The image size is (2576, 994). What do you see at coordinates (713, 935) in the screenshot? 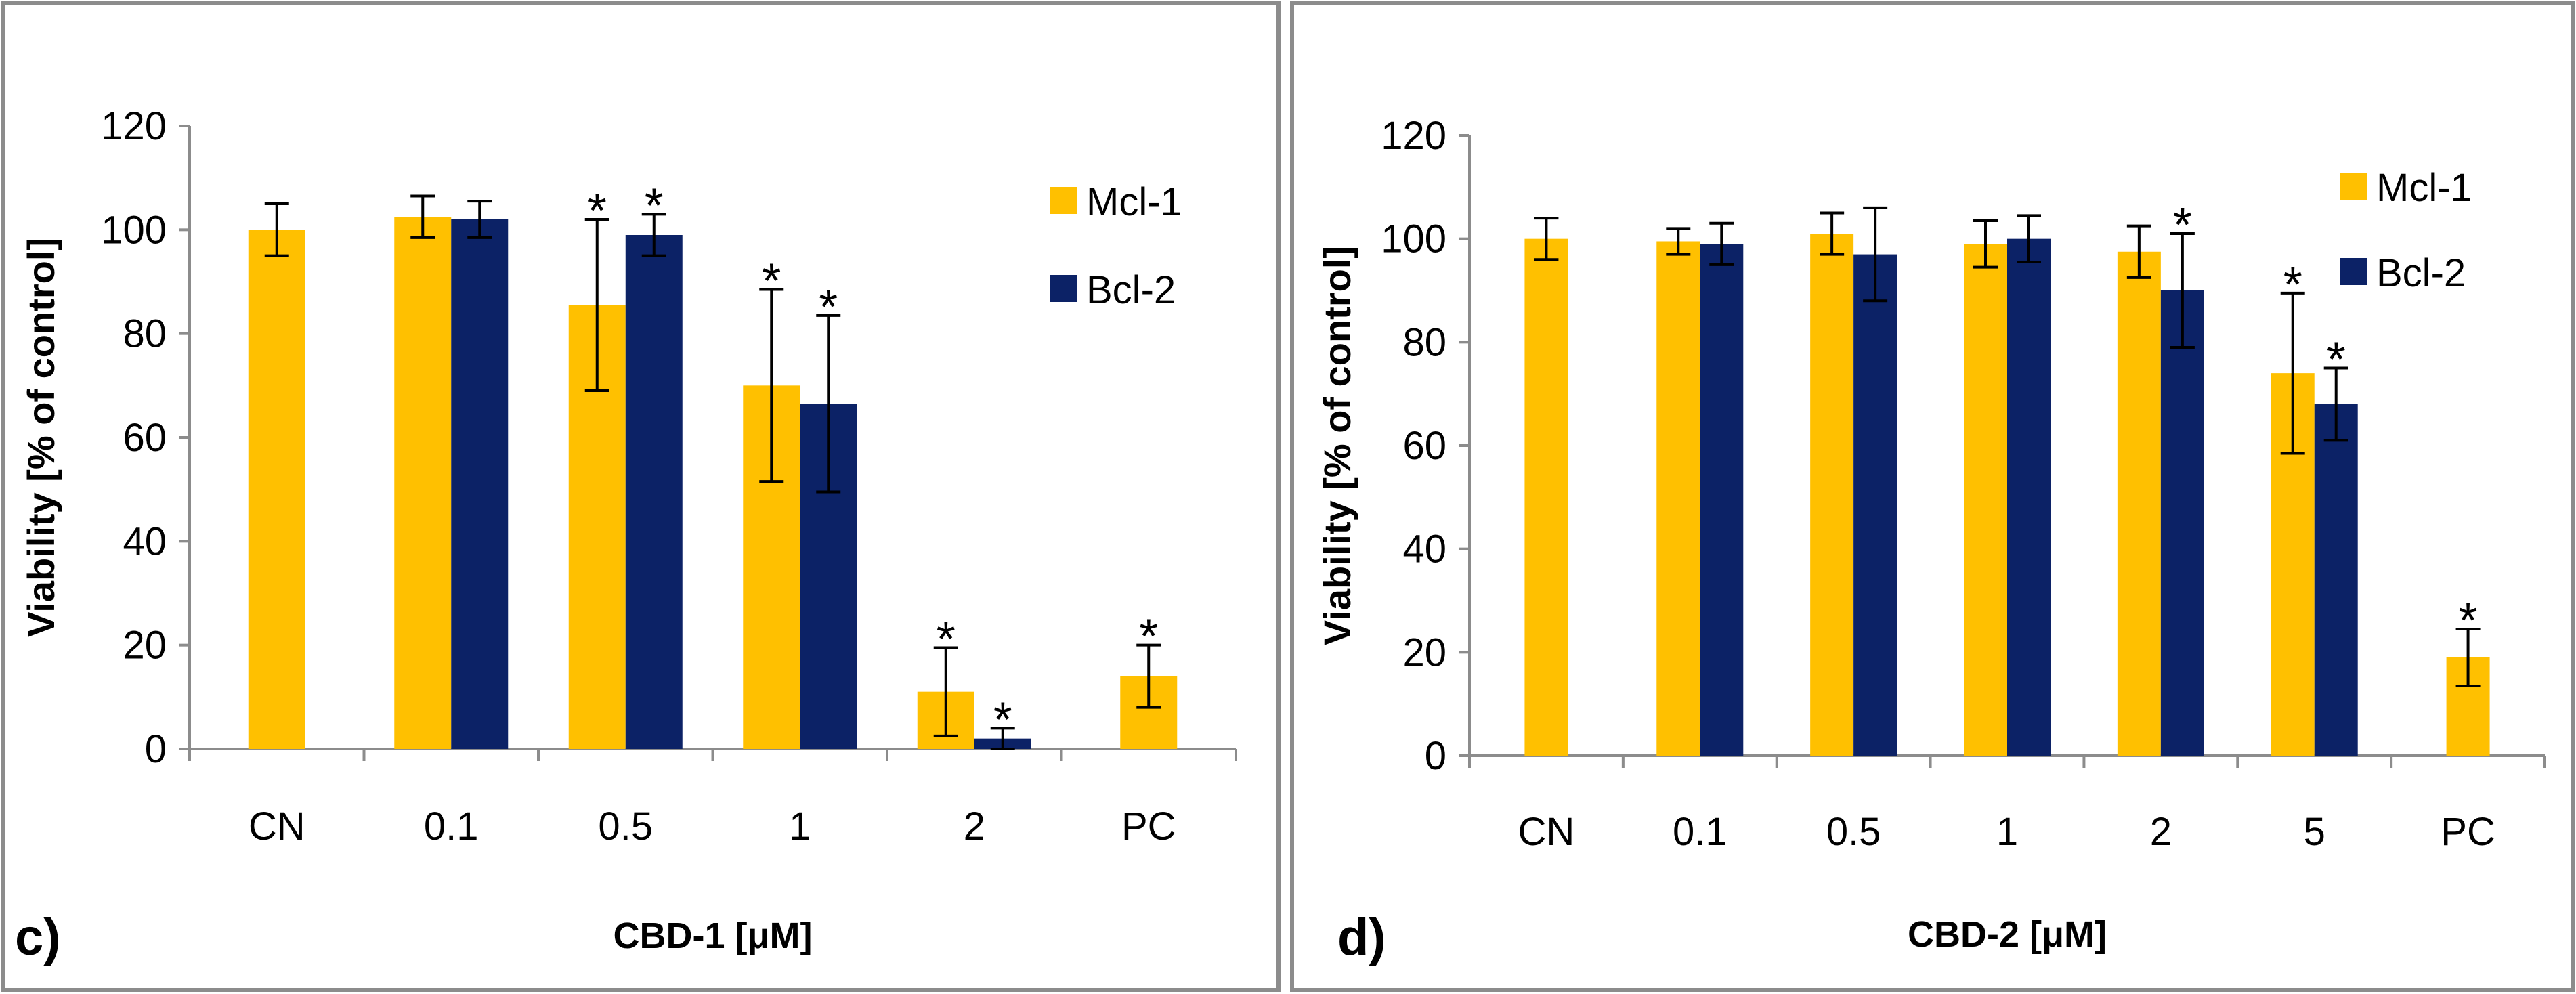
I see `x-axis-title: CBD-1 [μM]` at bounding box center [713, 935].